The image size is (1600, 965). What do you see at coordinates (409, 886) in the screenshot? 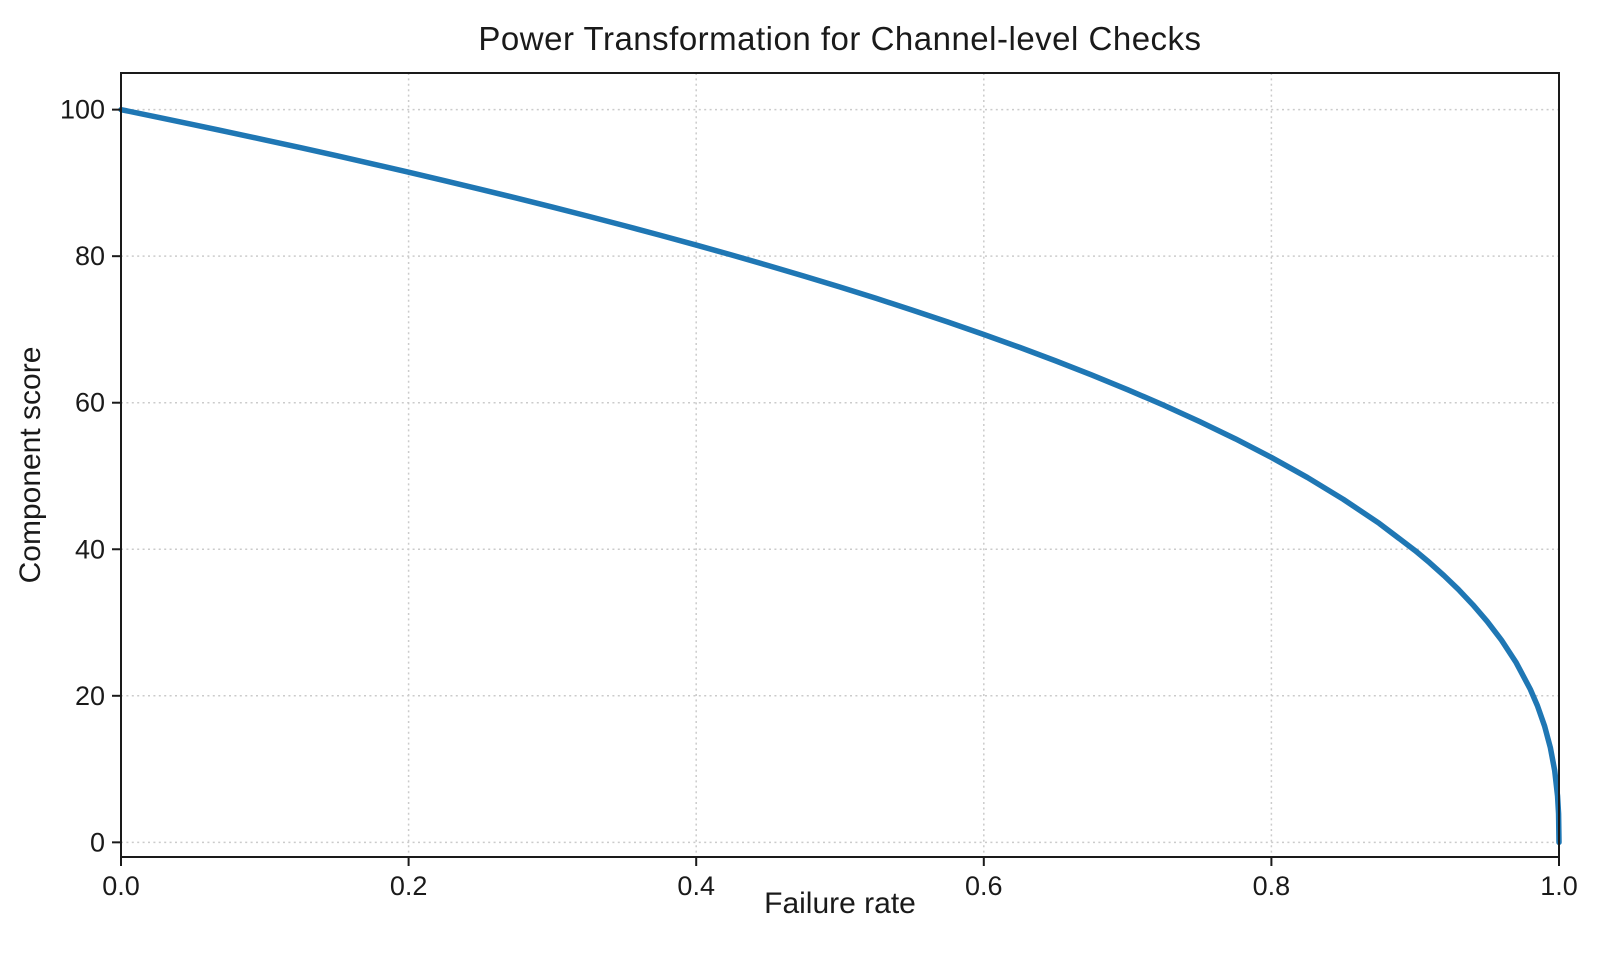
I see `x-tick-label-0.2: 0.2` at bounding box center [409, 886].